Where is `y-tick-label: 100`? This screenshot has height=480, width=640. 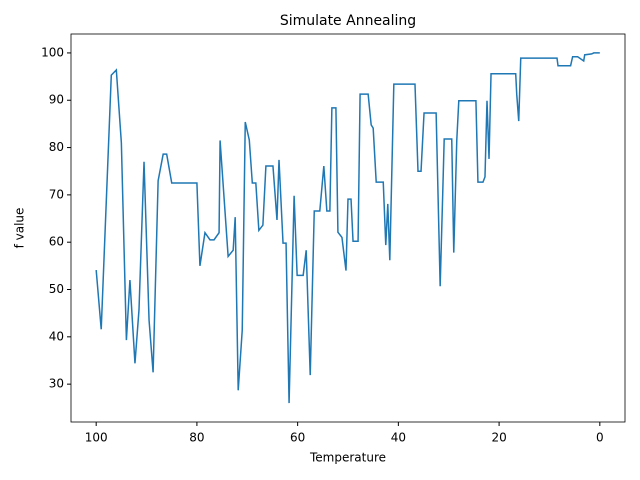
y-tick-label: 100 is located at coordinates (52, 52).